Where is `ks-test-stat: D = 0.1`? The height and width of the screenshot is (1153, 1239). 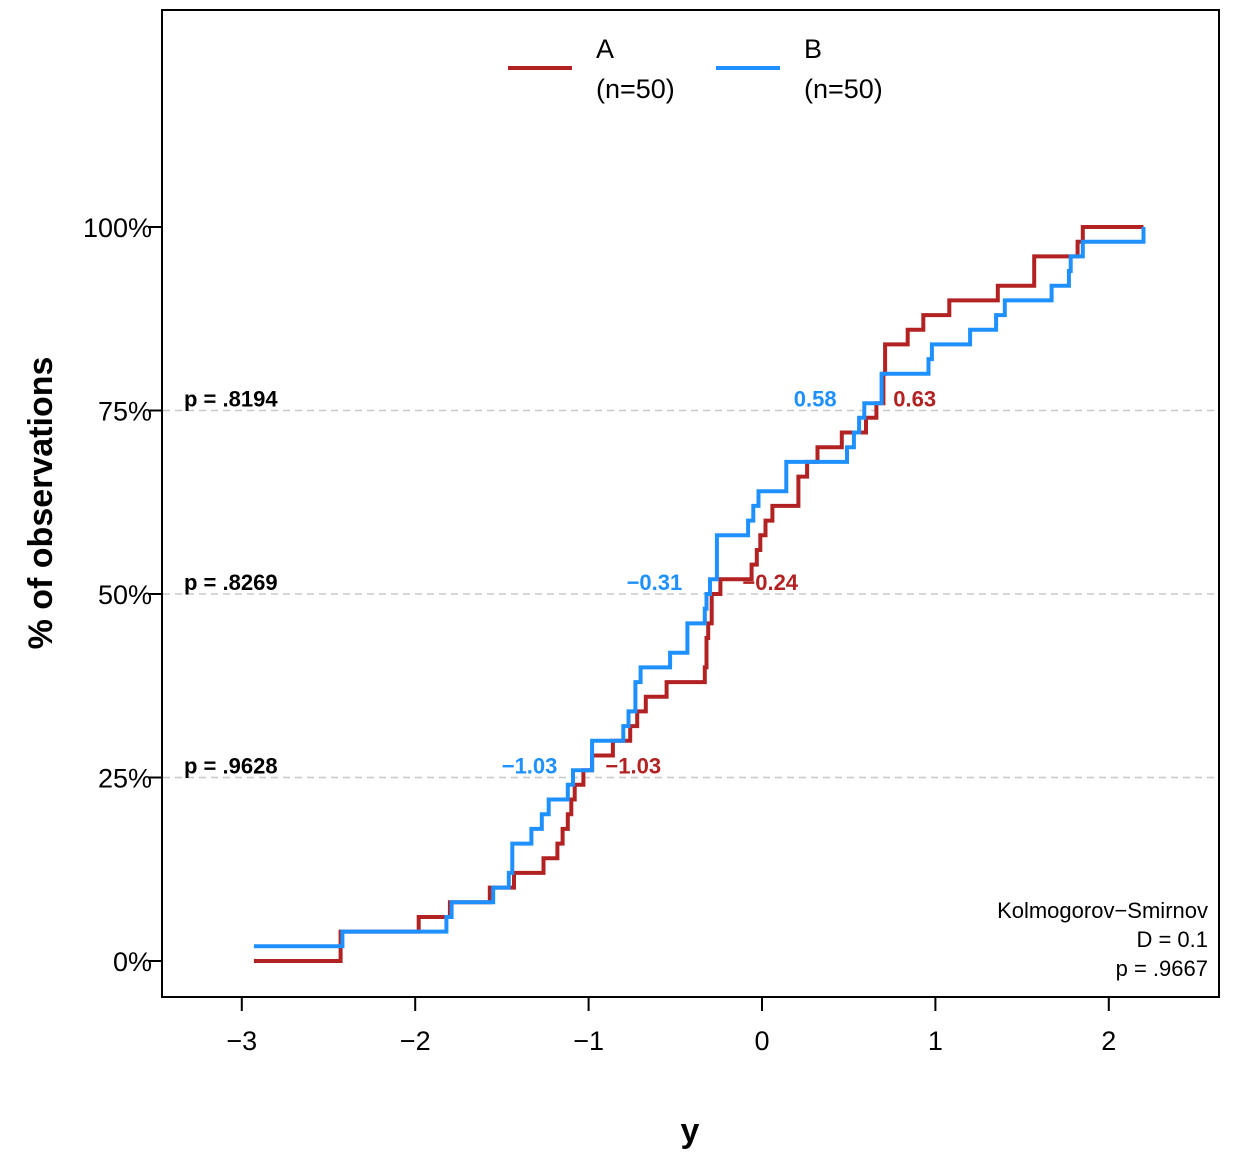
ks-test-stat: D = 0.1 is located at coordinates (1172, 939).